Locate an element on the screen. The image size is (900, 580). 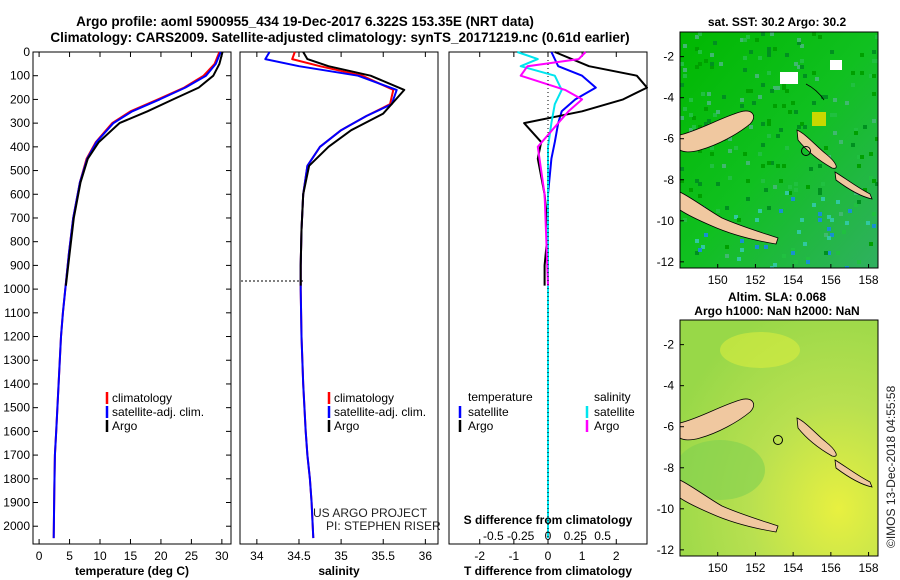
sst-map-frame is located at coordinates (779, 150).